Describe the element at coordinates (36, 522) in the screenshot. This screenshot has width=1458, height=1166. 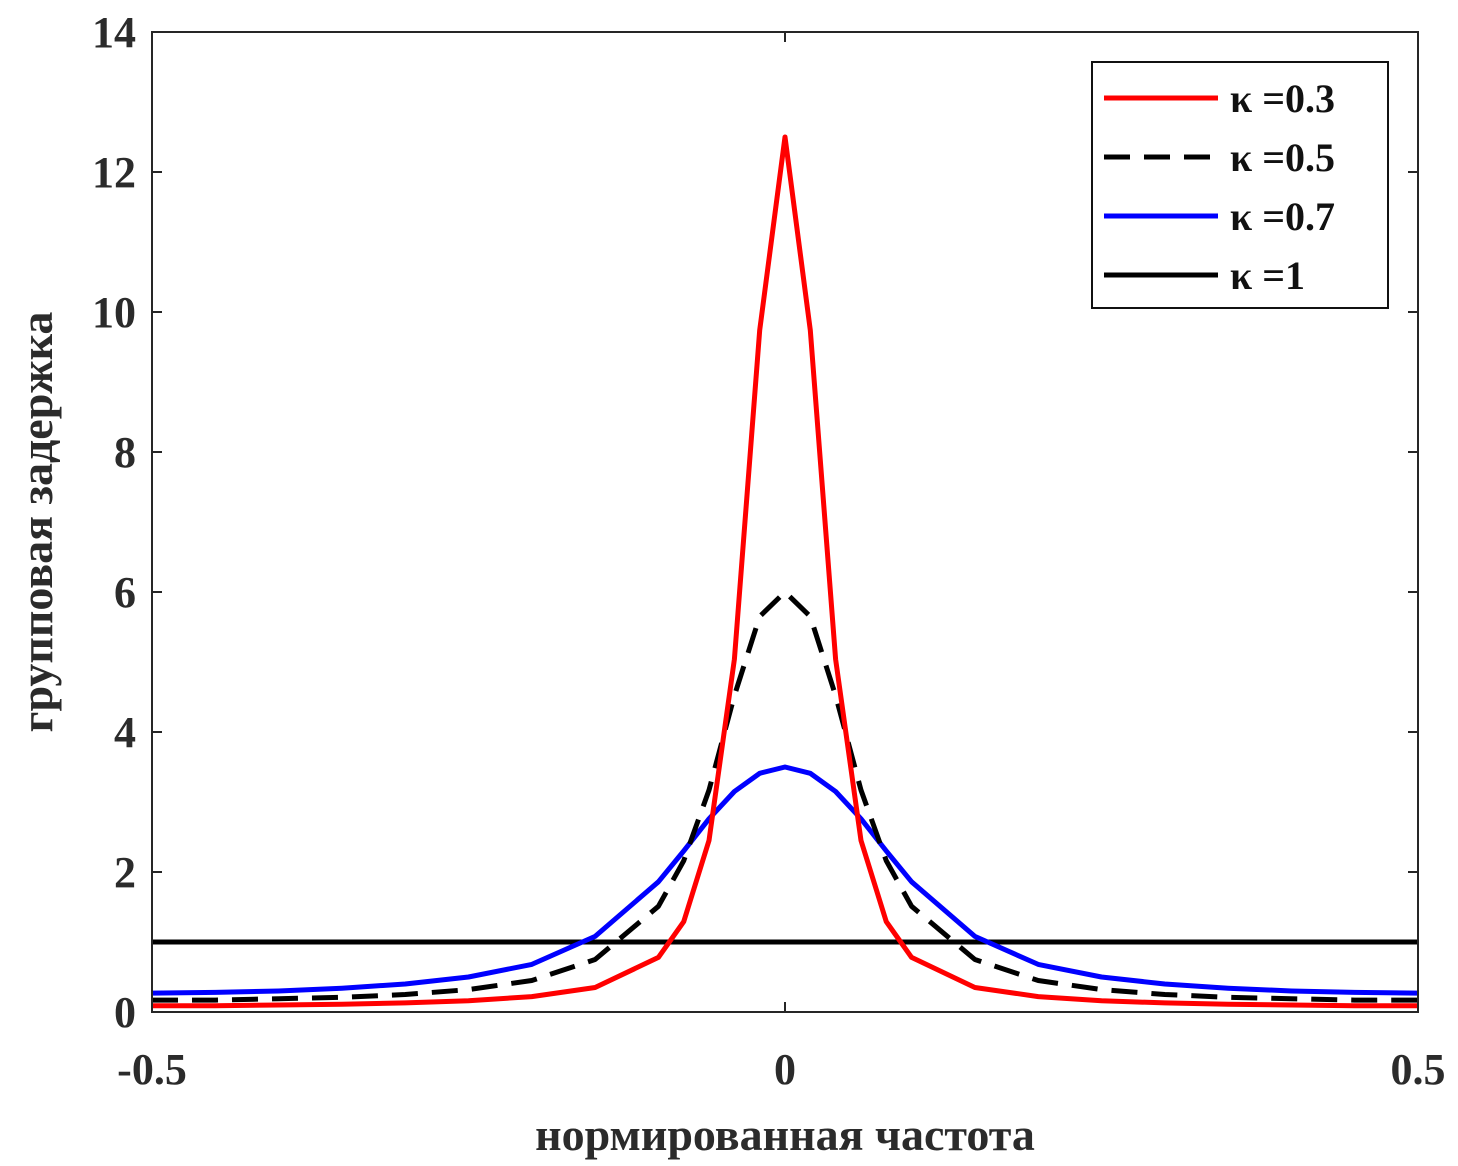
I see `y-axis-title: групповая задержка` at that location.